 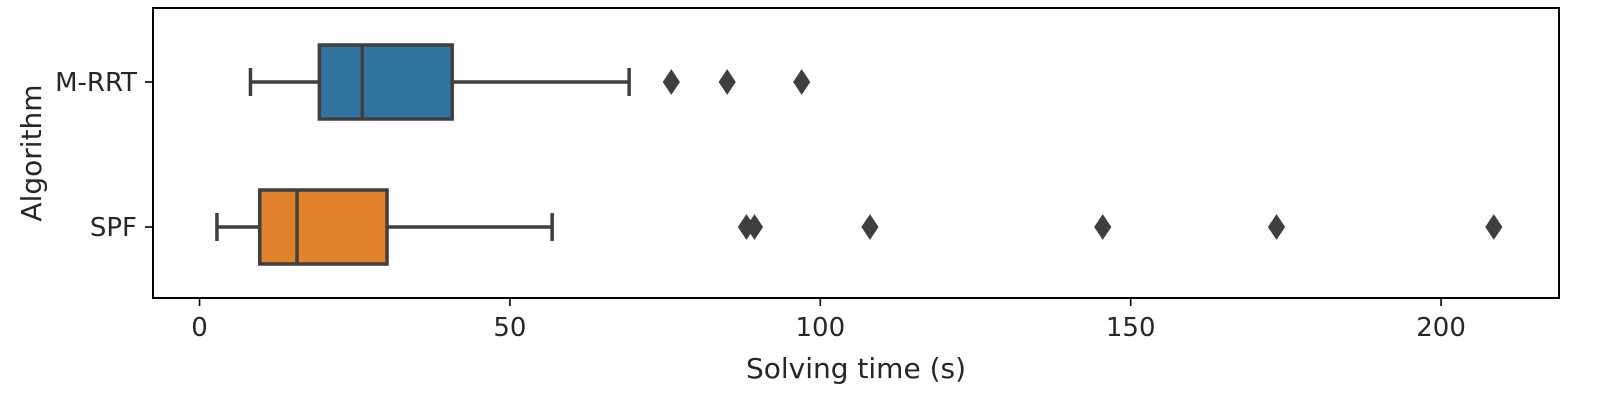 What do you see at coordinates (1131, 328) in the screenshot?
I see `x-tick-label: 150` at bounding box center [1131, 328].